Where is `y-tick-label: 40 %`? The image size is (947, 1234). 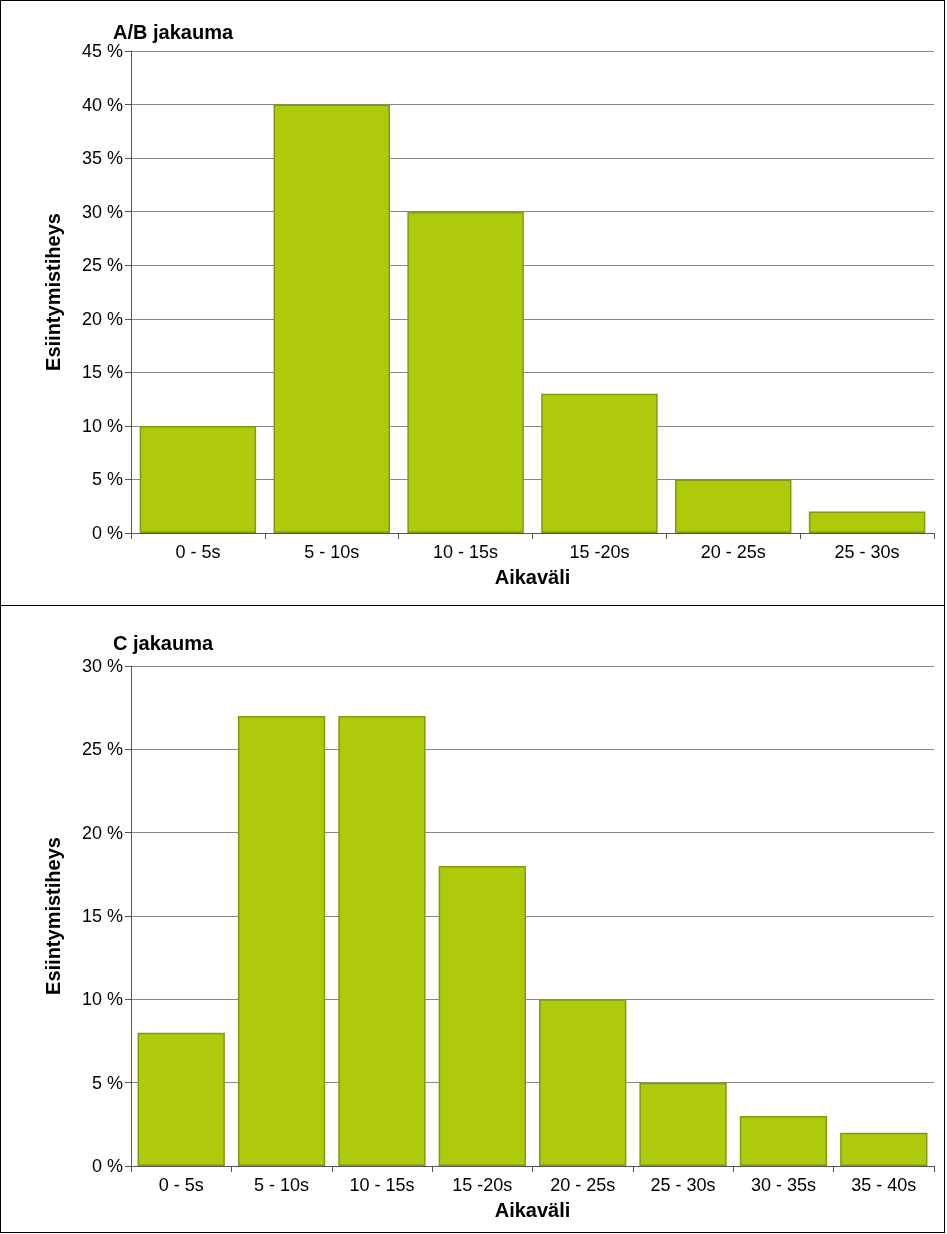
y-tick-label: 40 % is located at coordinates (102, 104).